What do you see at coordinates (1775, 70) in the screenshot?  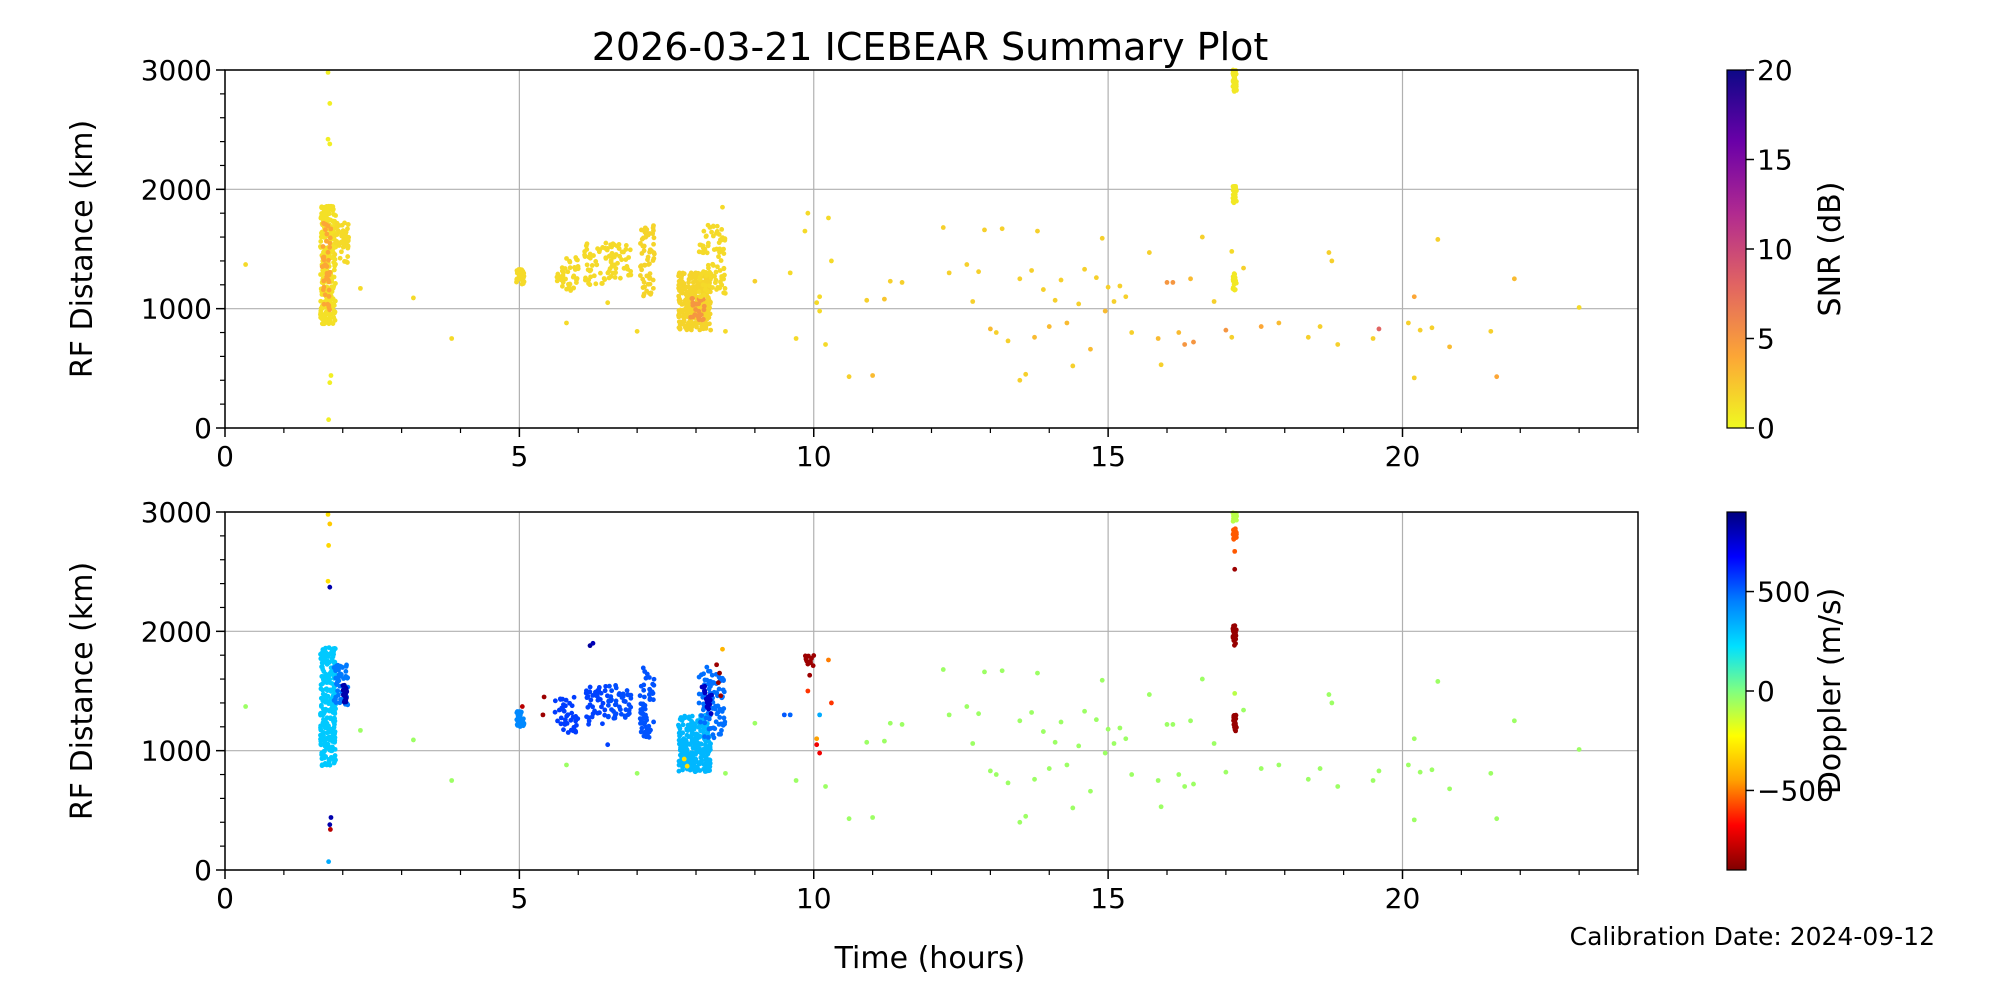 I see `colorbar-tick-label: 20` at bounding box center [1775, 70].